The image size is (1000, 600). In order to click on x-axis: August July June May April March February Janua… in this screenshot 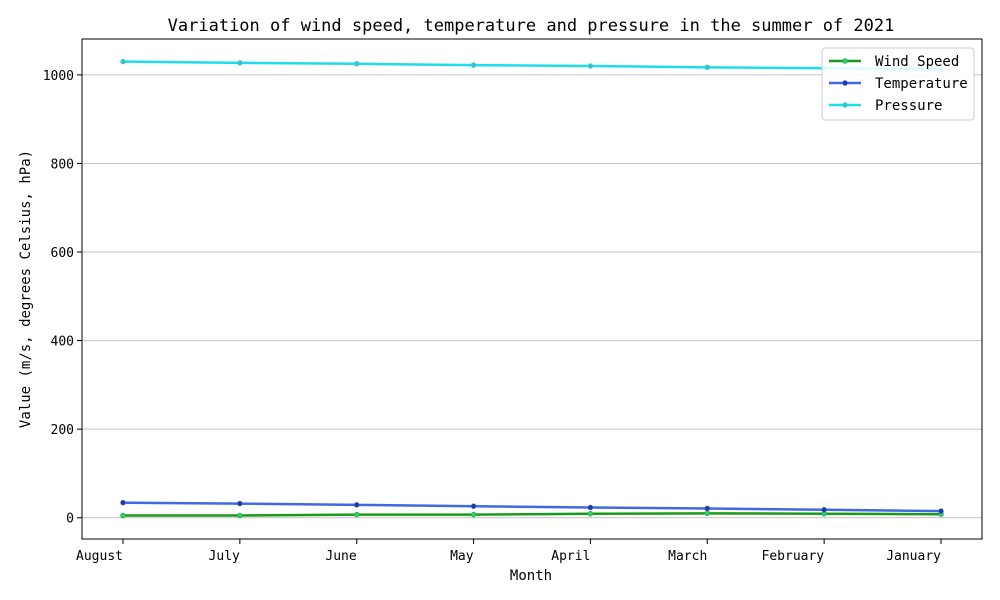, I will do `click(509, 551)`.